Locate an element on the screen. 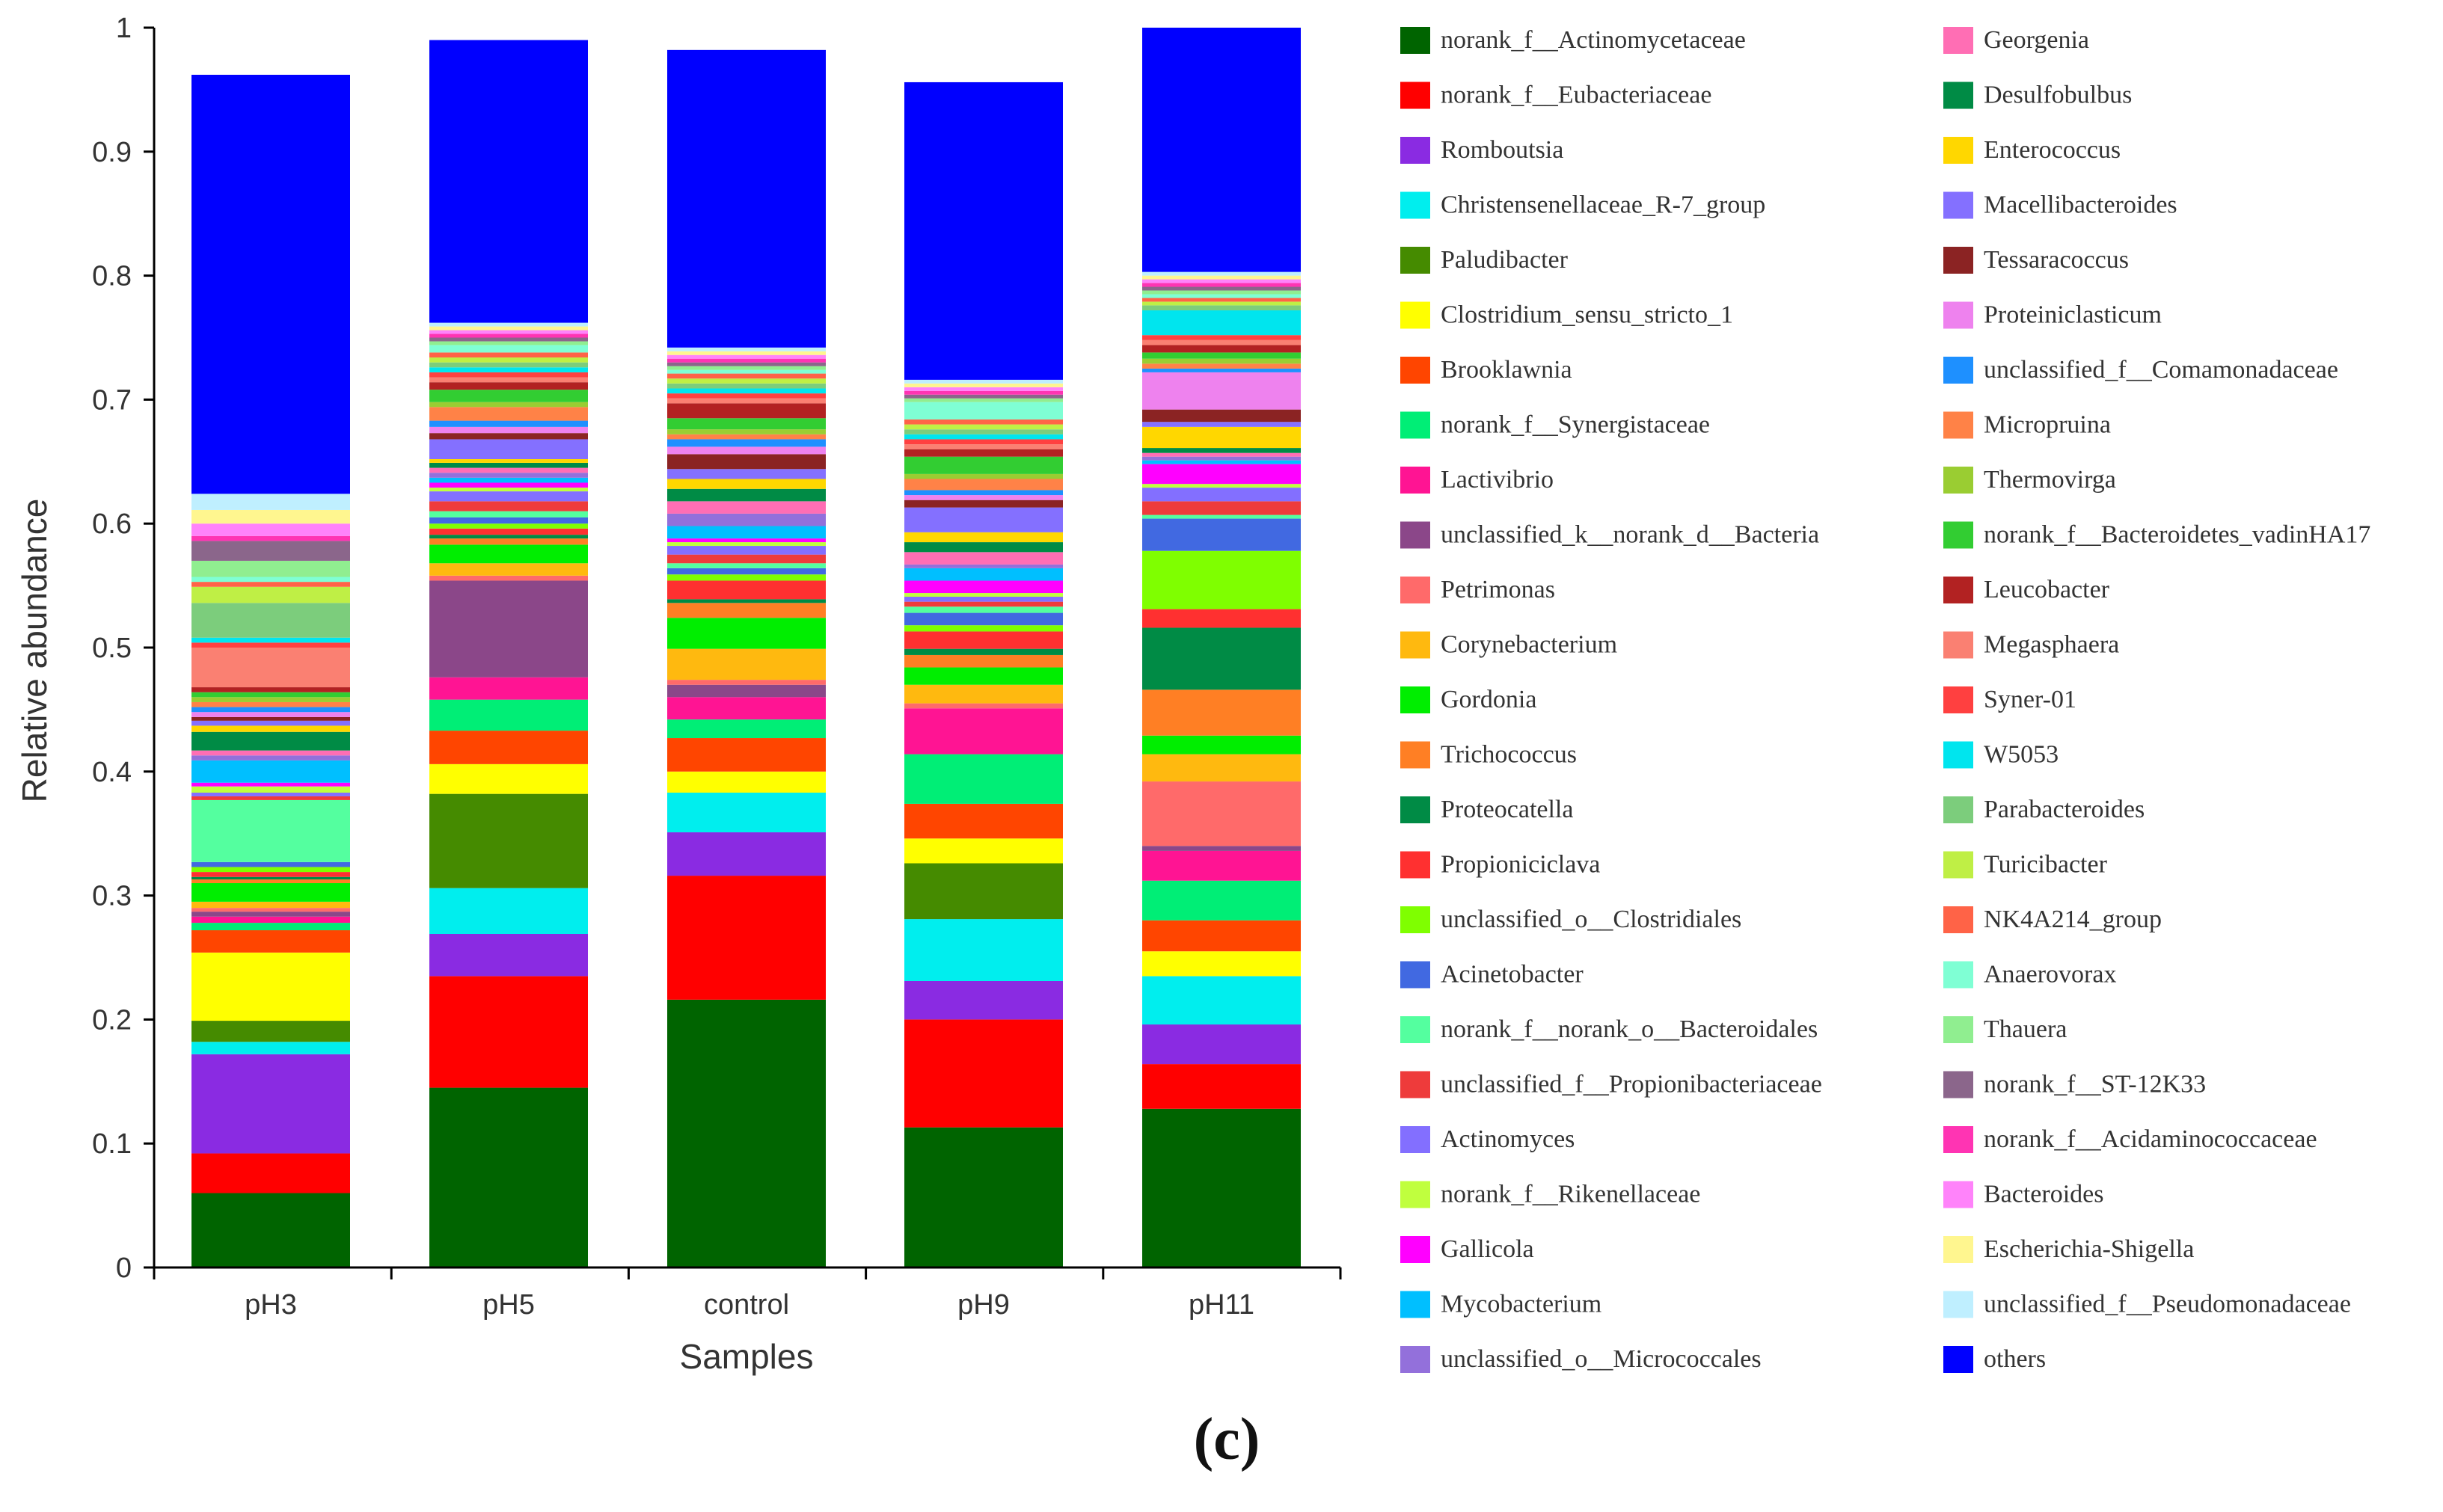 This screenshot has height=1512, width=2443. legend-label: Corynebacterium is located at coordinates (1529, 645).